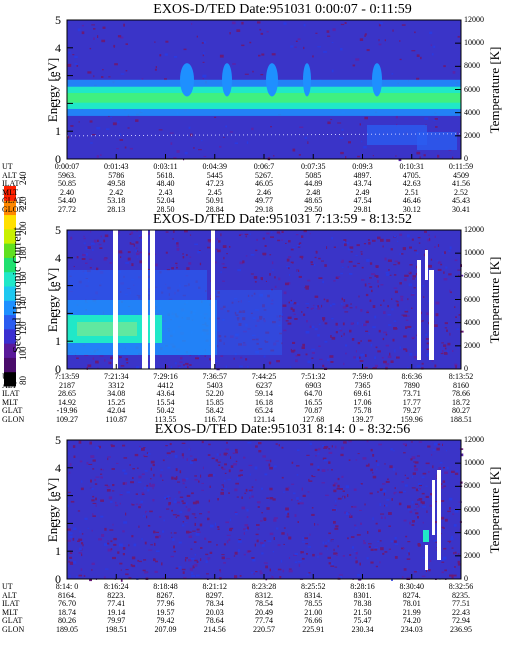 This screenshot has height=649, width=505. What do you see at coordinates (7, 376) in the screenshot?
I see `orbit-table-row-label: UT` at bounding box center [7, 376].